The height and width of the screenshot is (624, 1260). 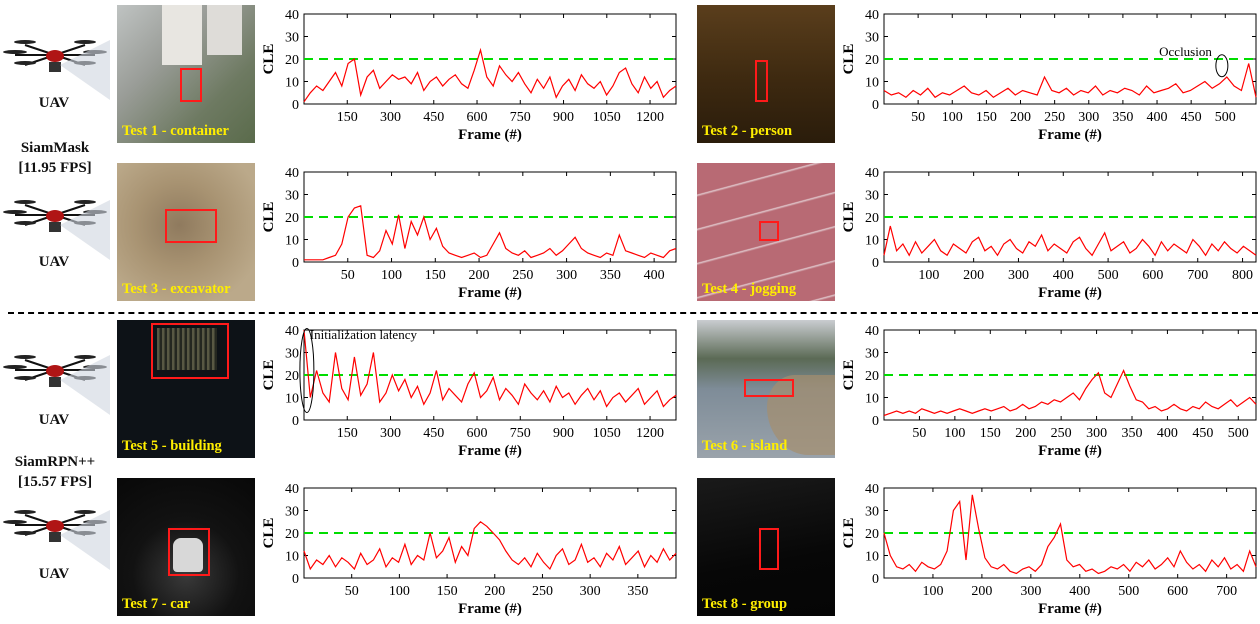 I want to click on thumbnail-test-5: Test 5 - building, so click(x=186, y=389).